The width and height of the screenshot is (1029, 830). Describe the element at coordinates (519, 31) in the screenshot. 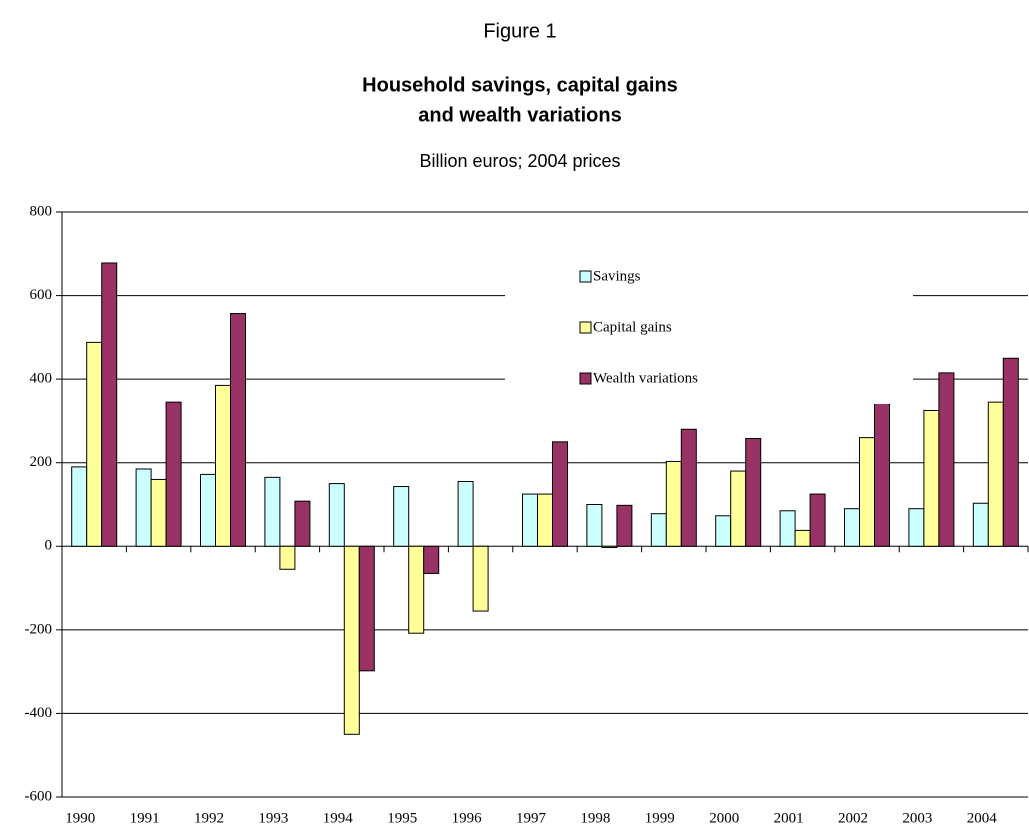

I see `chart-heading: Figure 1` at that location.